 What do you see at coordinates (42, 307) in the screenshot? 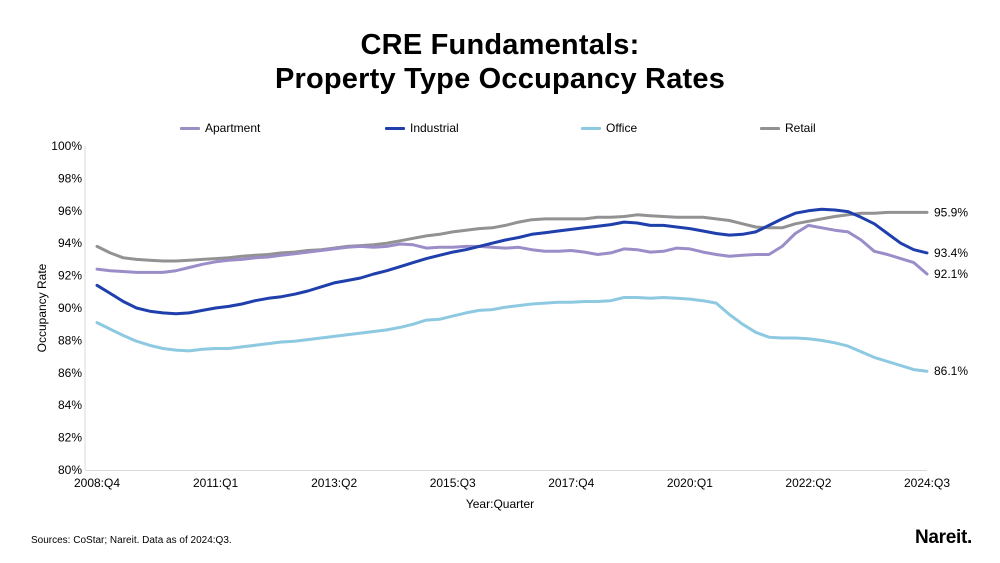
I see `y-axis-title: Occupancy Rate` at bounding box center [42, 307].